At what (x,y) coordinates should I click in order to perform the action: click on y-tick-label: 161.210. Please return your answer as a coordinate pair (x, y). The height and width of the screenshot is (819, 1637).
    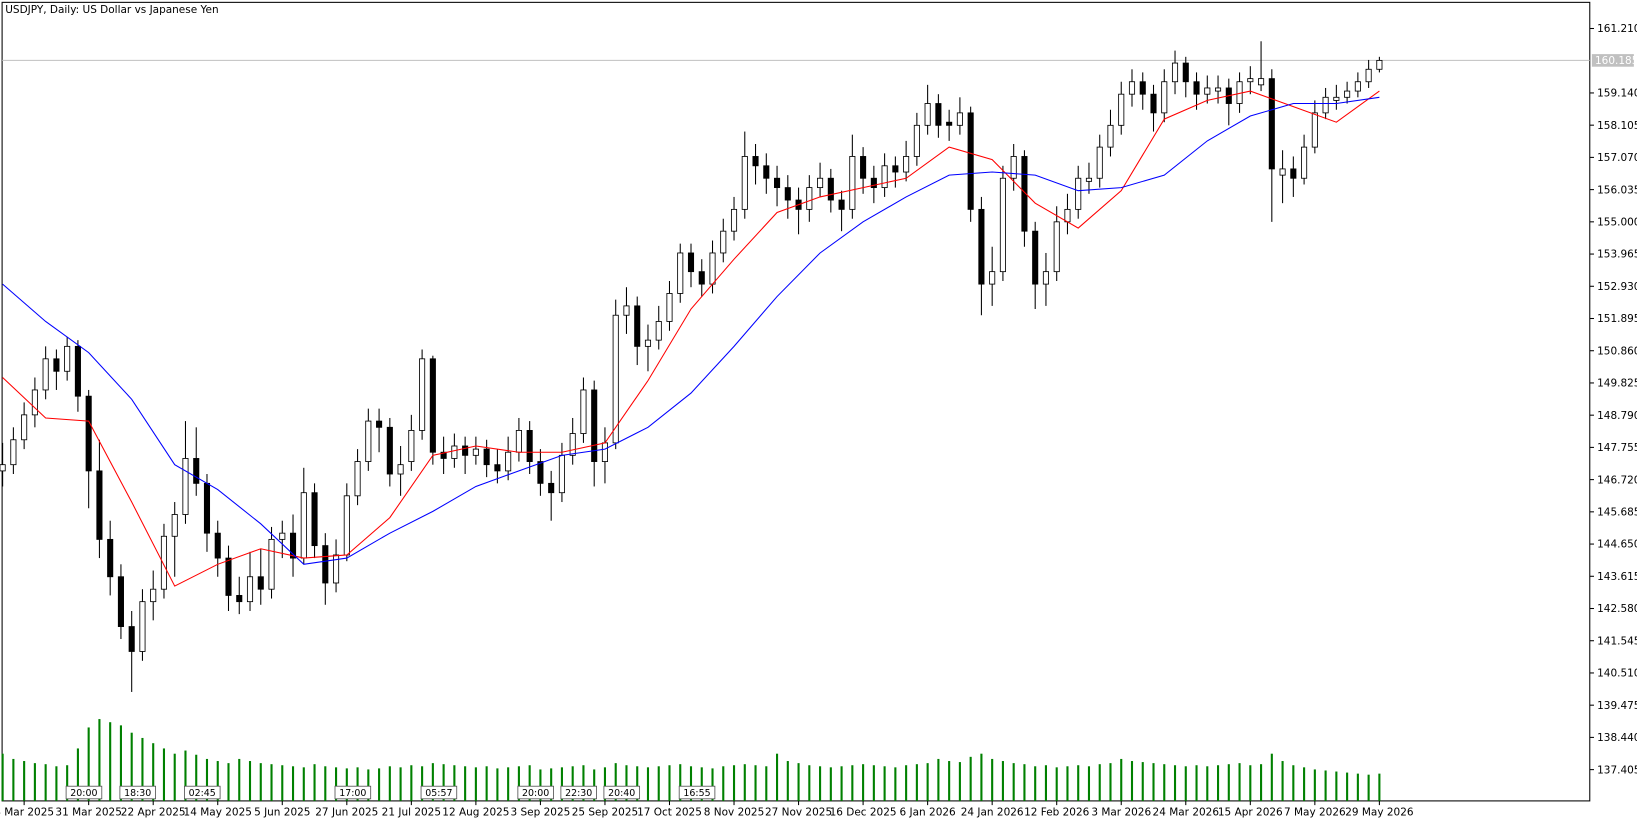
    Looking at the image, I should click on (1617, 29).